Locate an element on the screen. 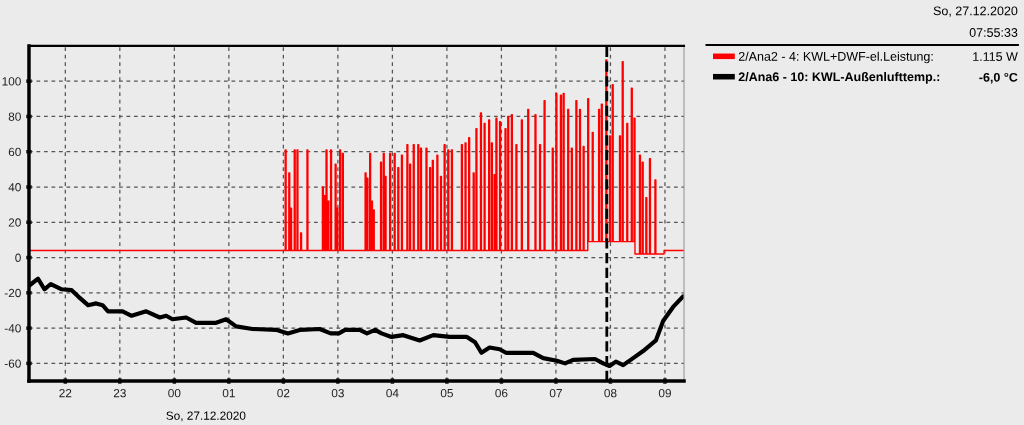 This screenshot has height=425, width=1024. x-tick-label: 06 is located at coordinates (501, 393).